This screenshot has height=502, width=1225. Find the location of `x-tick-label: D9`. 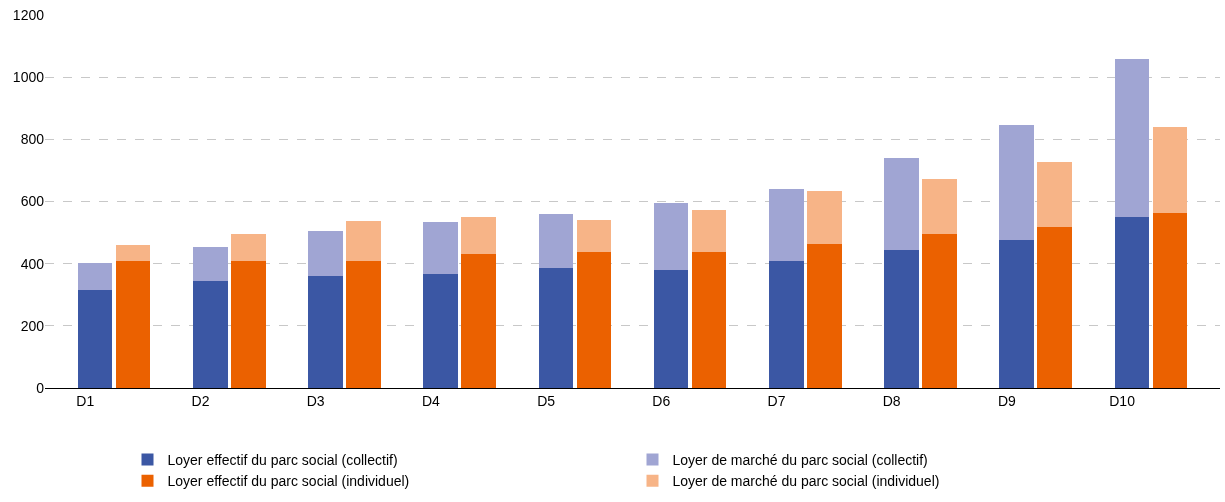

x-tick-label: D9 is located at coordinates (1007, 400).